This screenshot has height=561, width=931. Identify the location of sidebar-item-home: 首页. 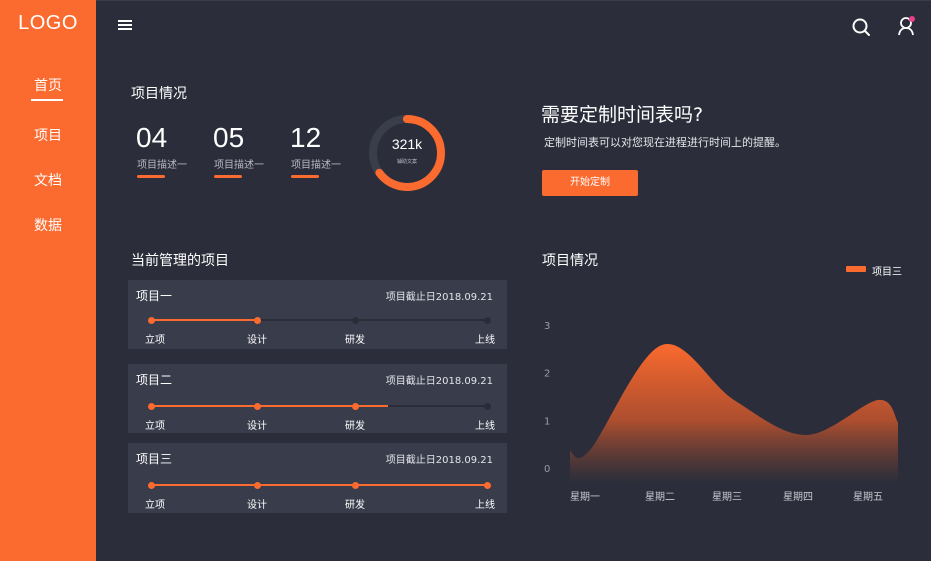
(48, 86).